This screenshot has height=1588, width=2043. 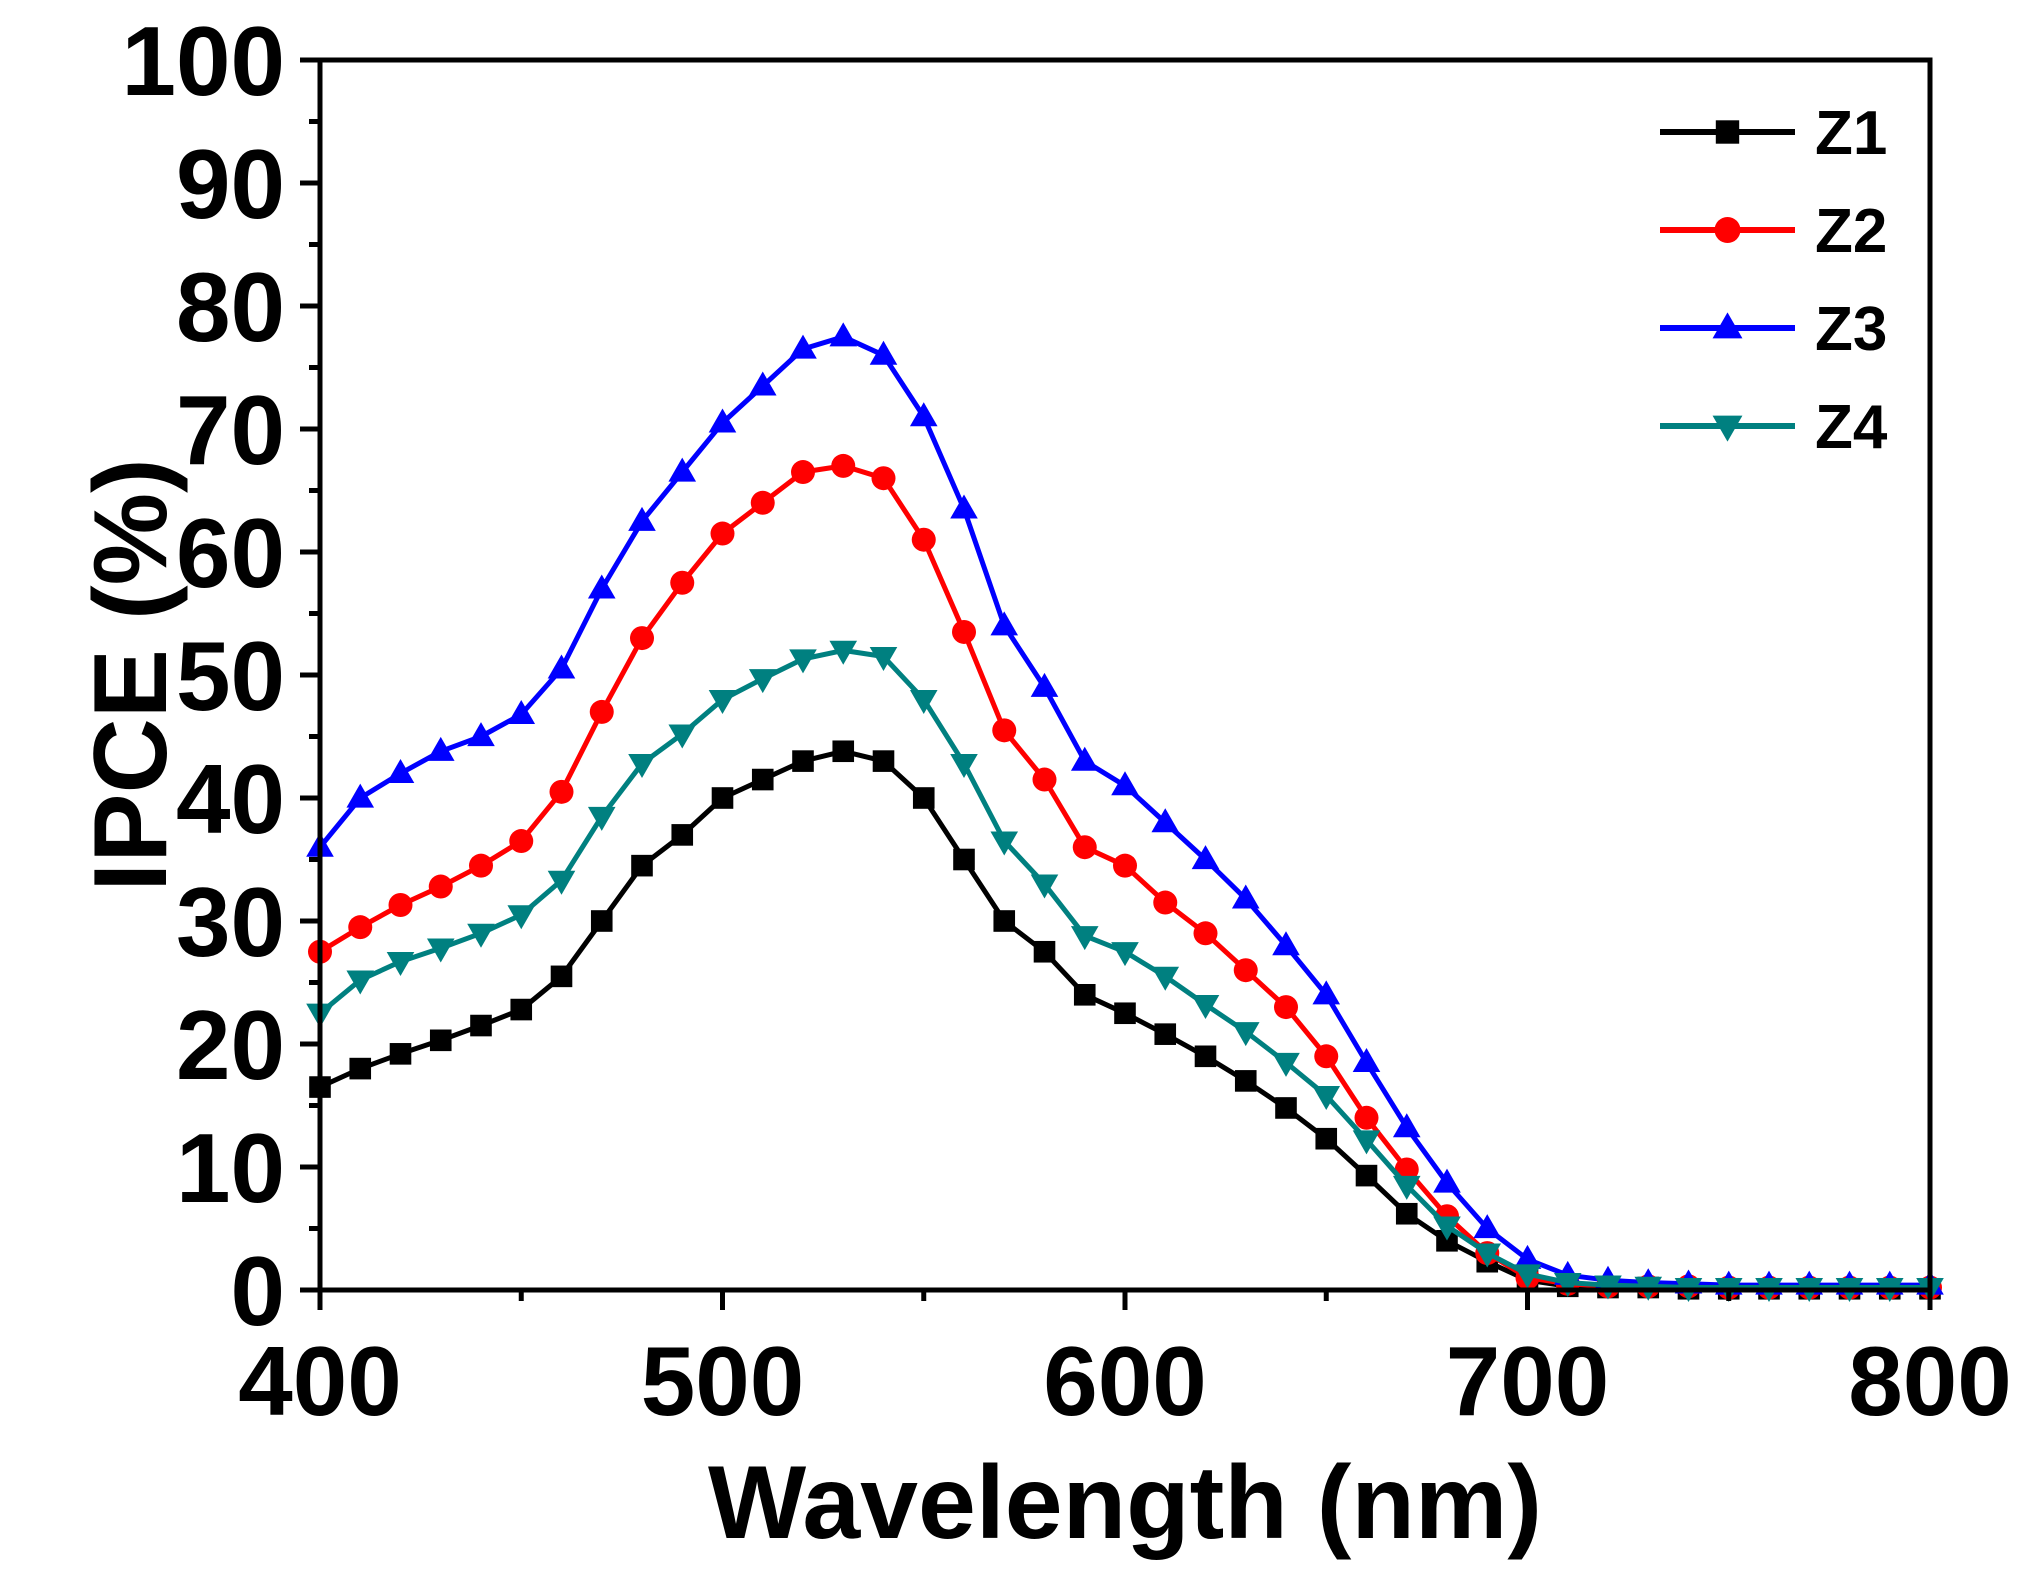 What do you see at coordinates (230, 1045) in the screenshot?
I see `y-tick-label: 20` at bounding box center [230, 1045].